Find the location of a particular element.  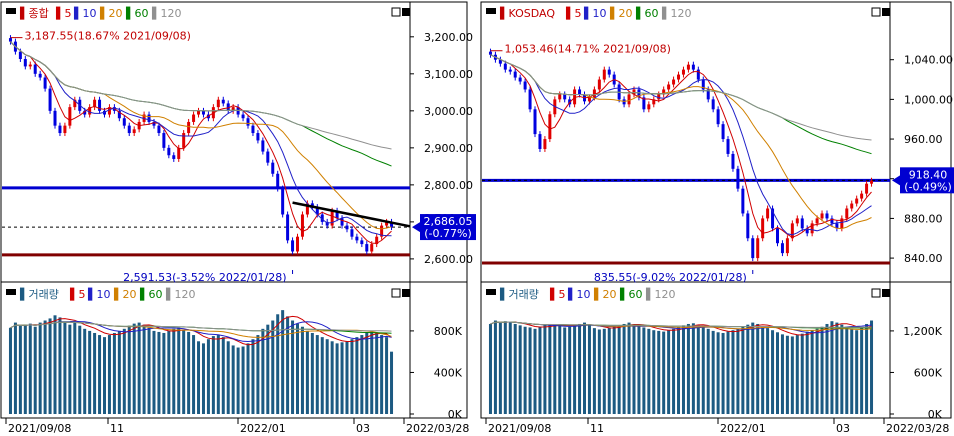

maximize-icon is located at coordinates (396, 293).